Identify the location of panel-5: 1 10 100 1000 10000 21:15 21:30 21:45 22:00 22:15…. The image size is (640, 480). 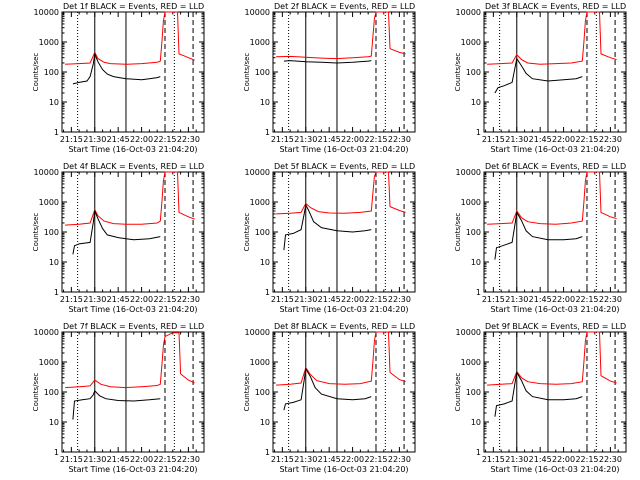
(329, 238).